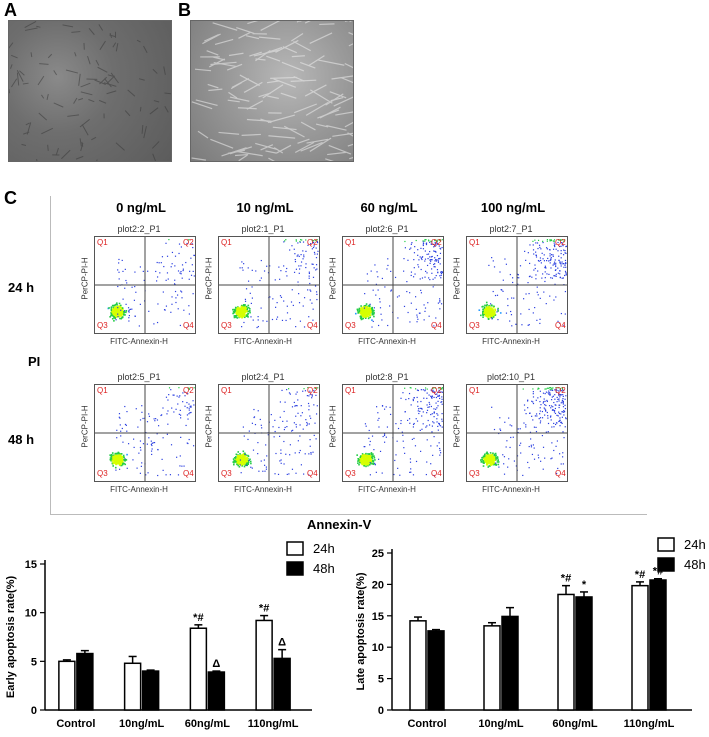 The height and width of the screenshot is (737, 709). What do you see at coordinates (378, 554) in the screenshot?
I see `y-tick-label: 25` at bounding box center [378, 554].